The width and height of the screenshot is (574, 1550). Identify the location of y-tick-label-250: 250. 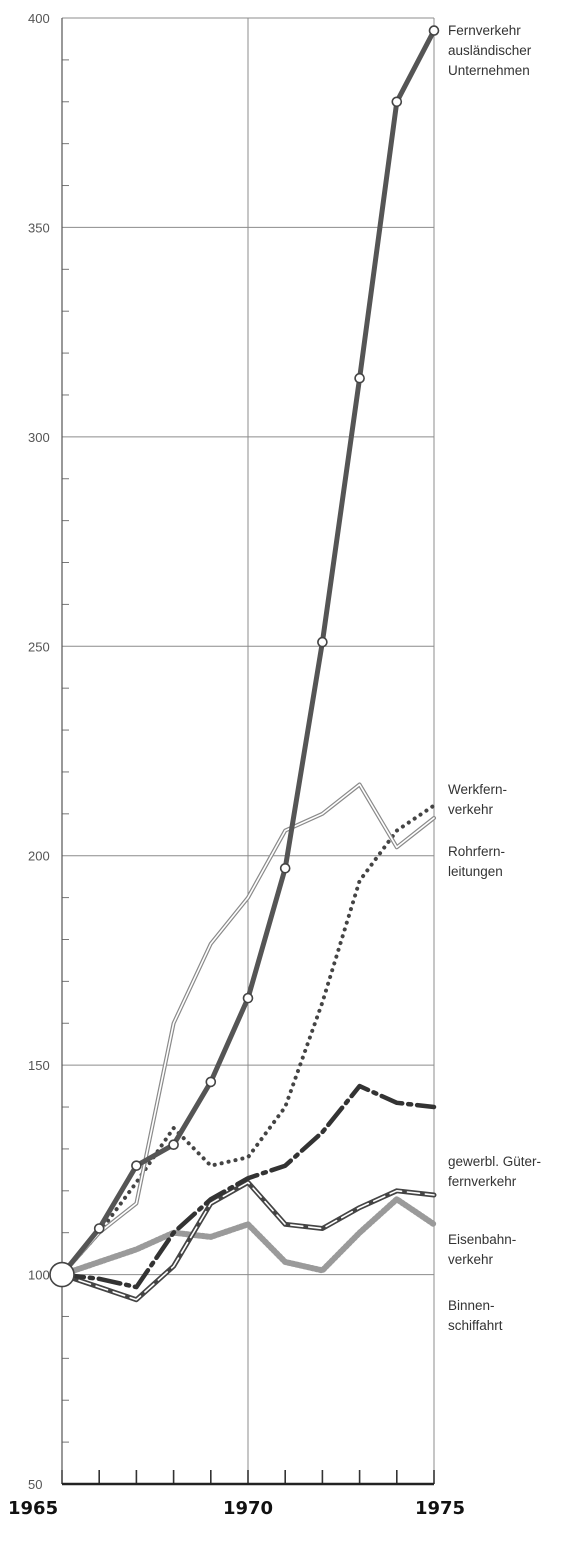
(39, 646).